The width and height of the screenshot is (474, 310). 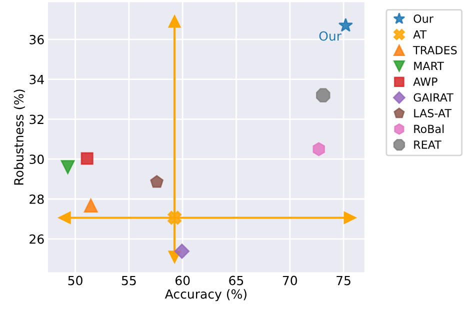 What do you see at coordinates (435, 50) in the screenshot?
I see `legend-label: TRADES` at bounding box center [435, 50].